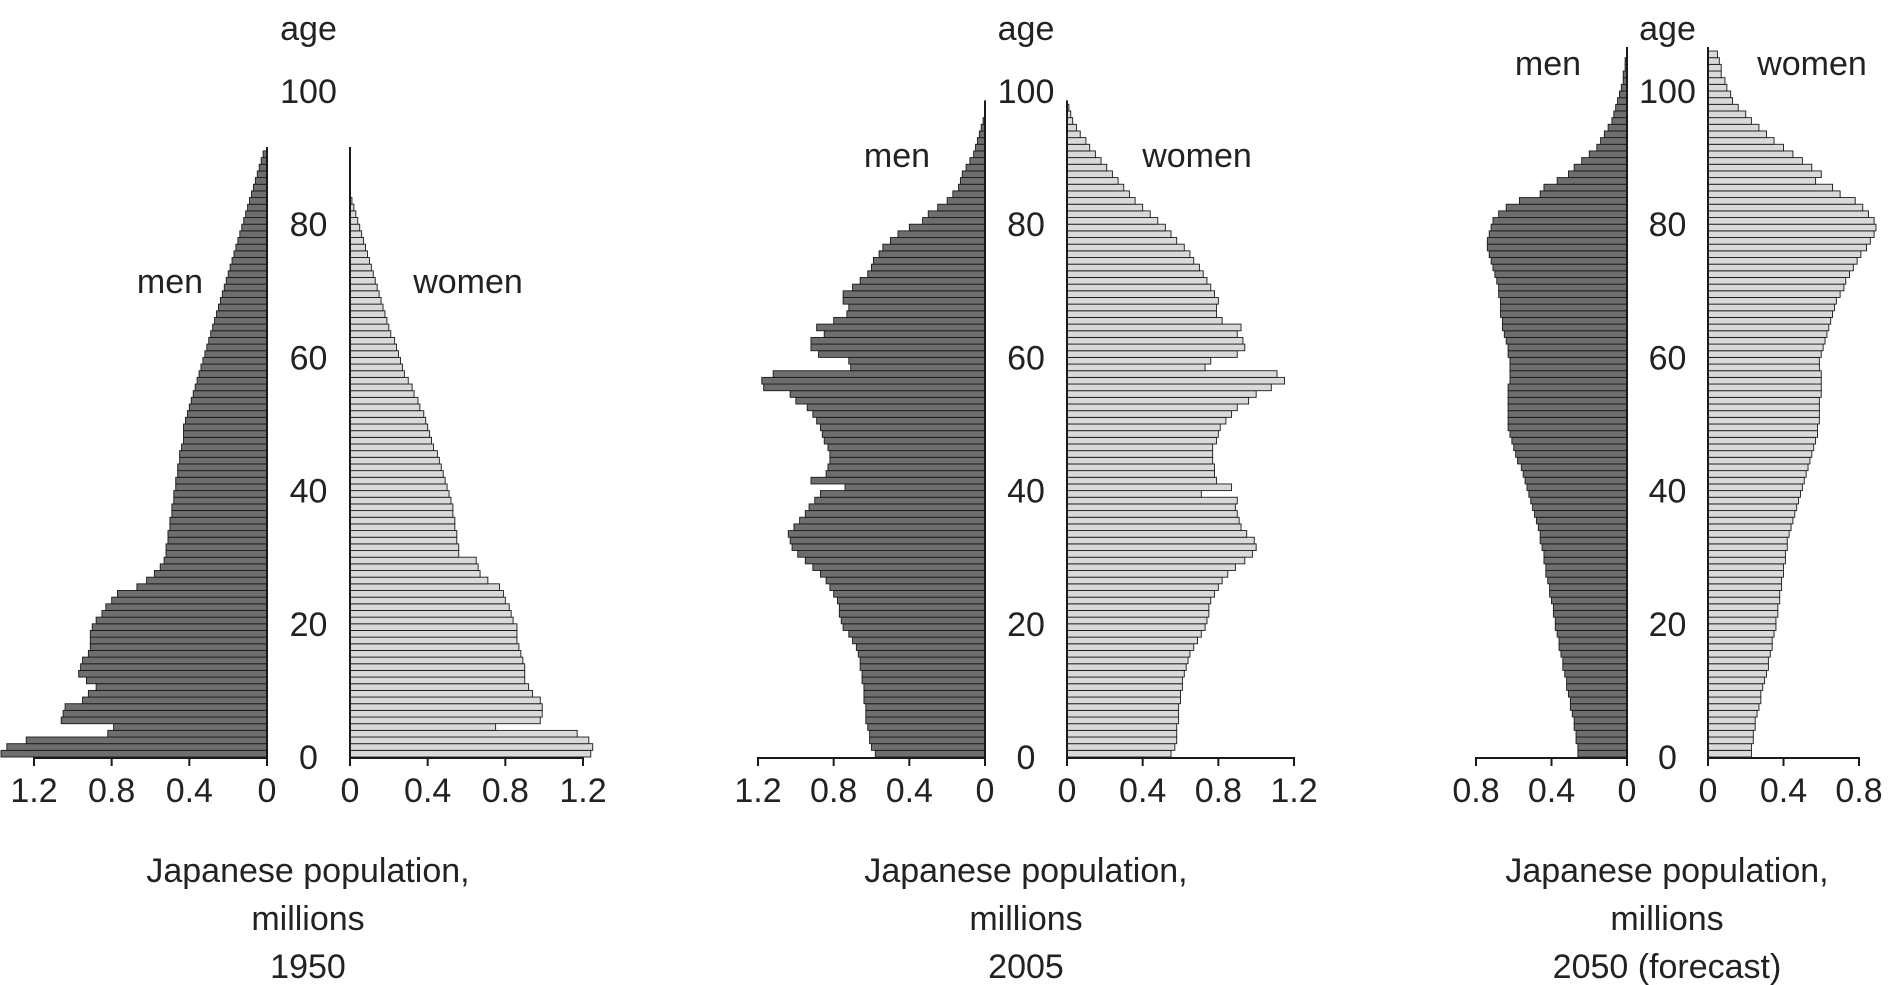  I want to click on age-tick-label: 0, so click(308, 758).